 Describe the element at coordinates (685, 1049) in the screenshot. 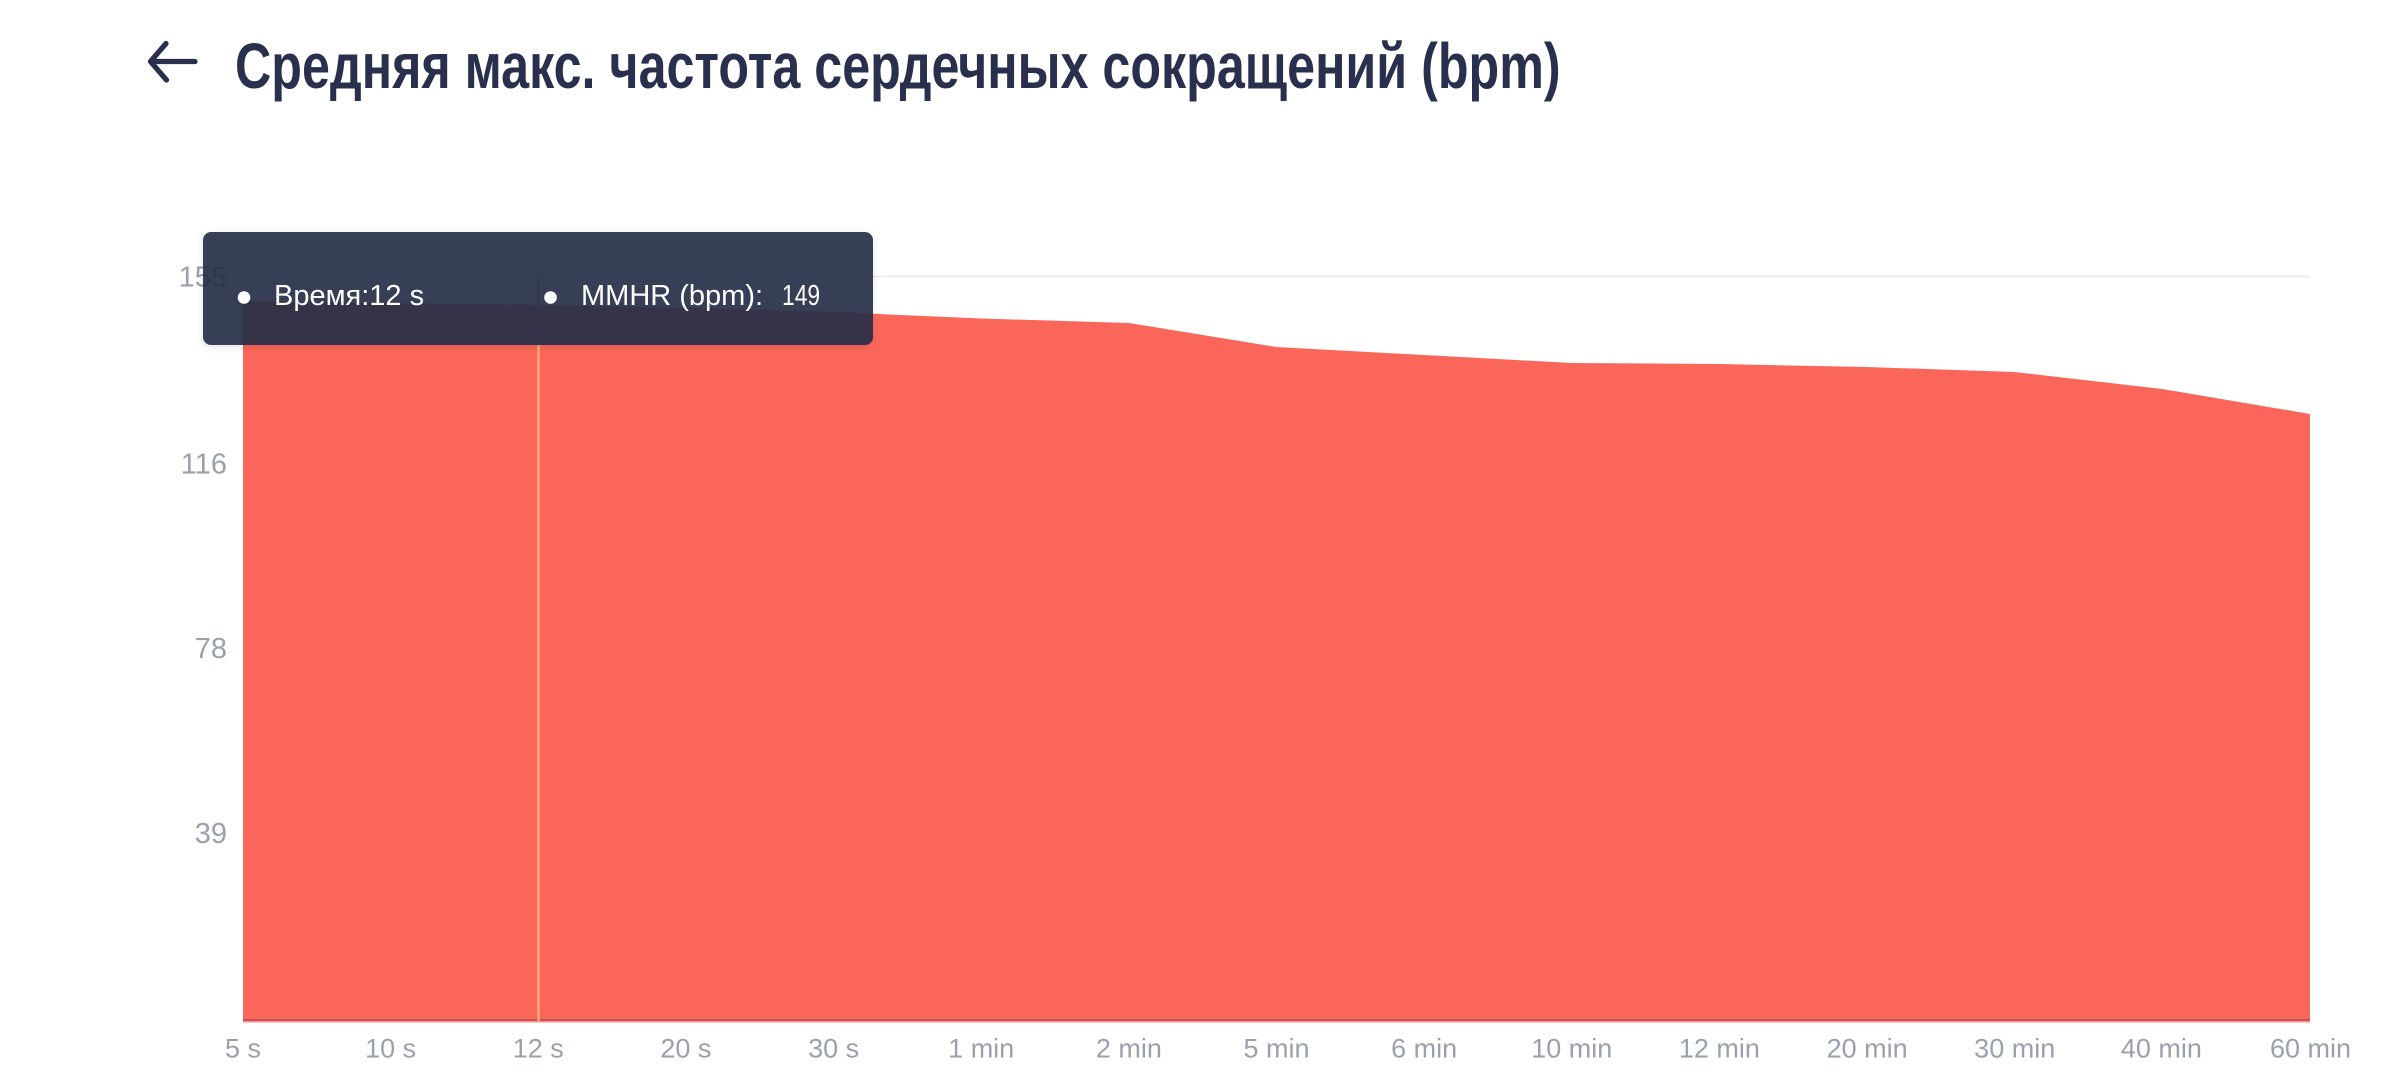

I see `svg-text: 20 s` at that location.